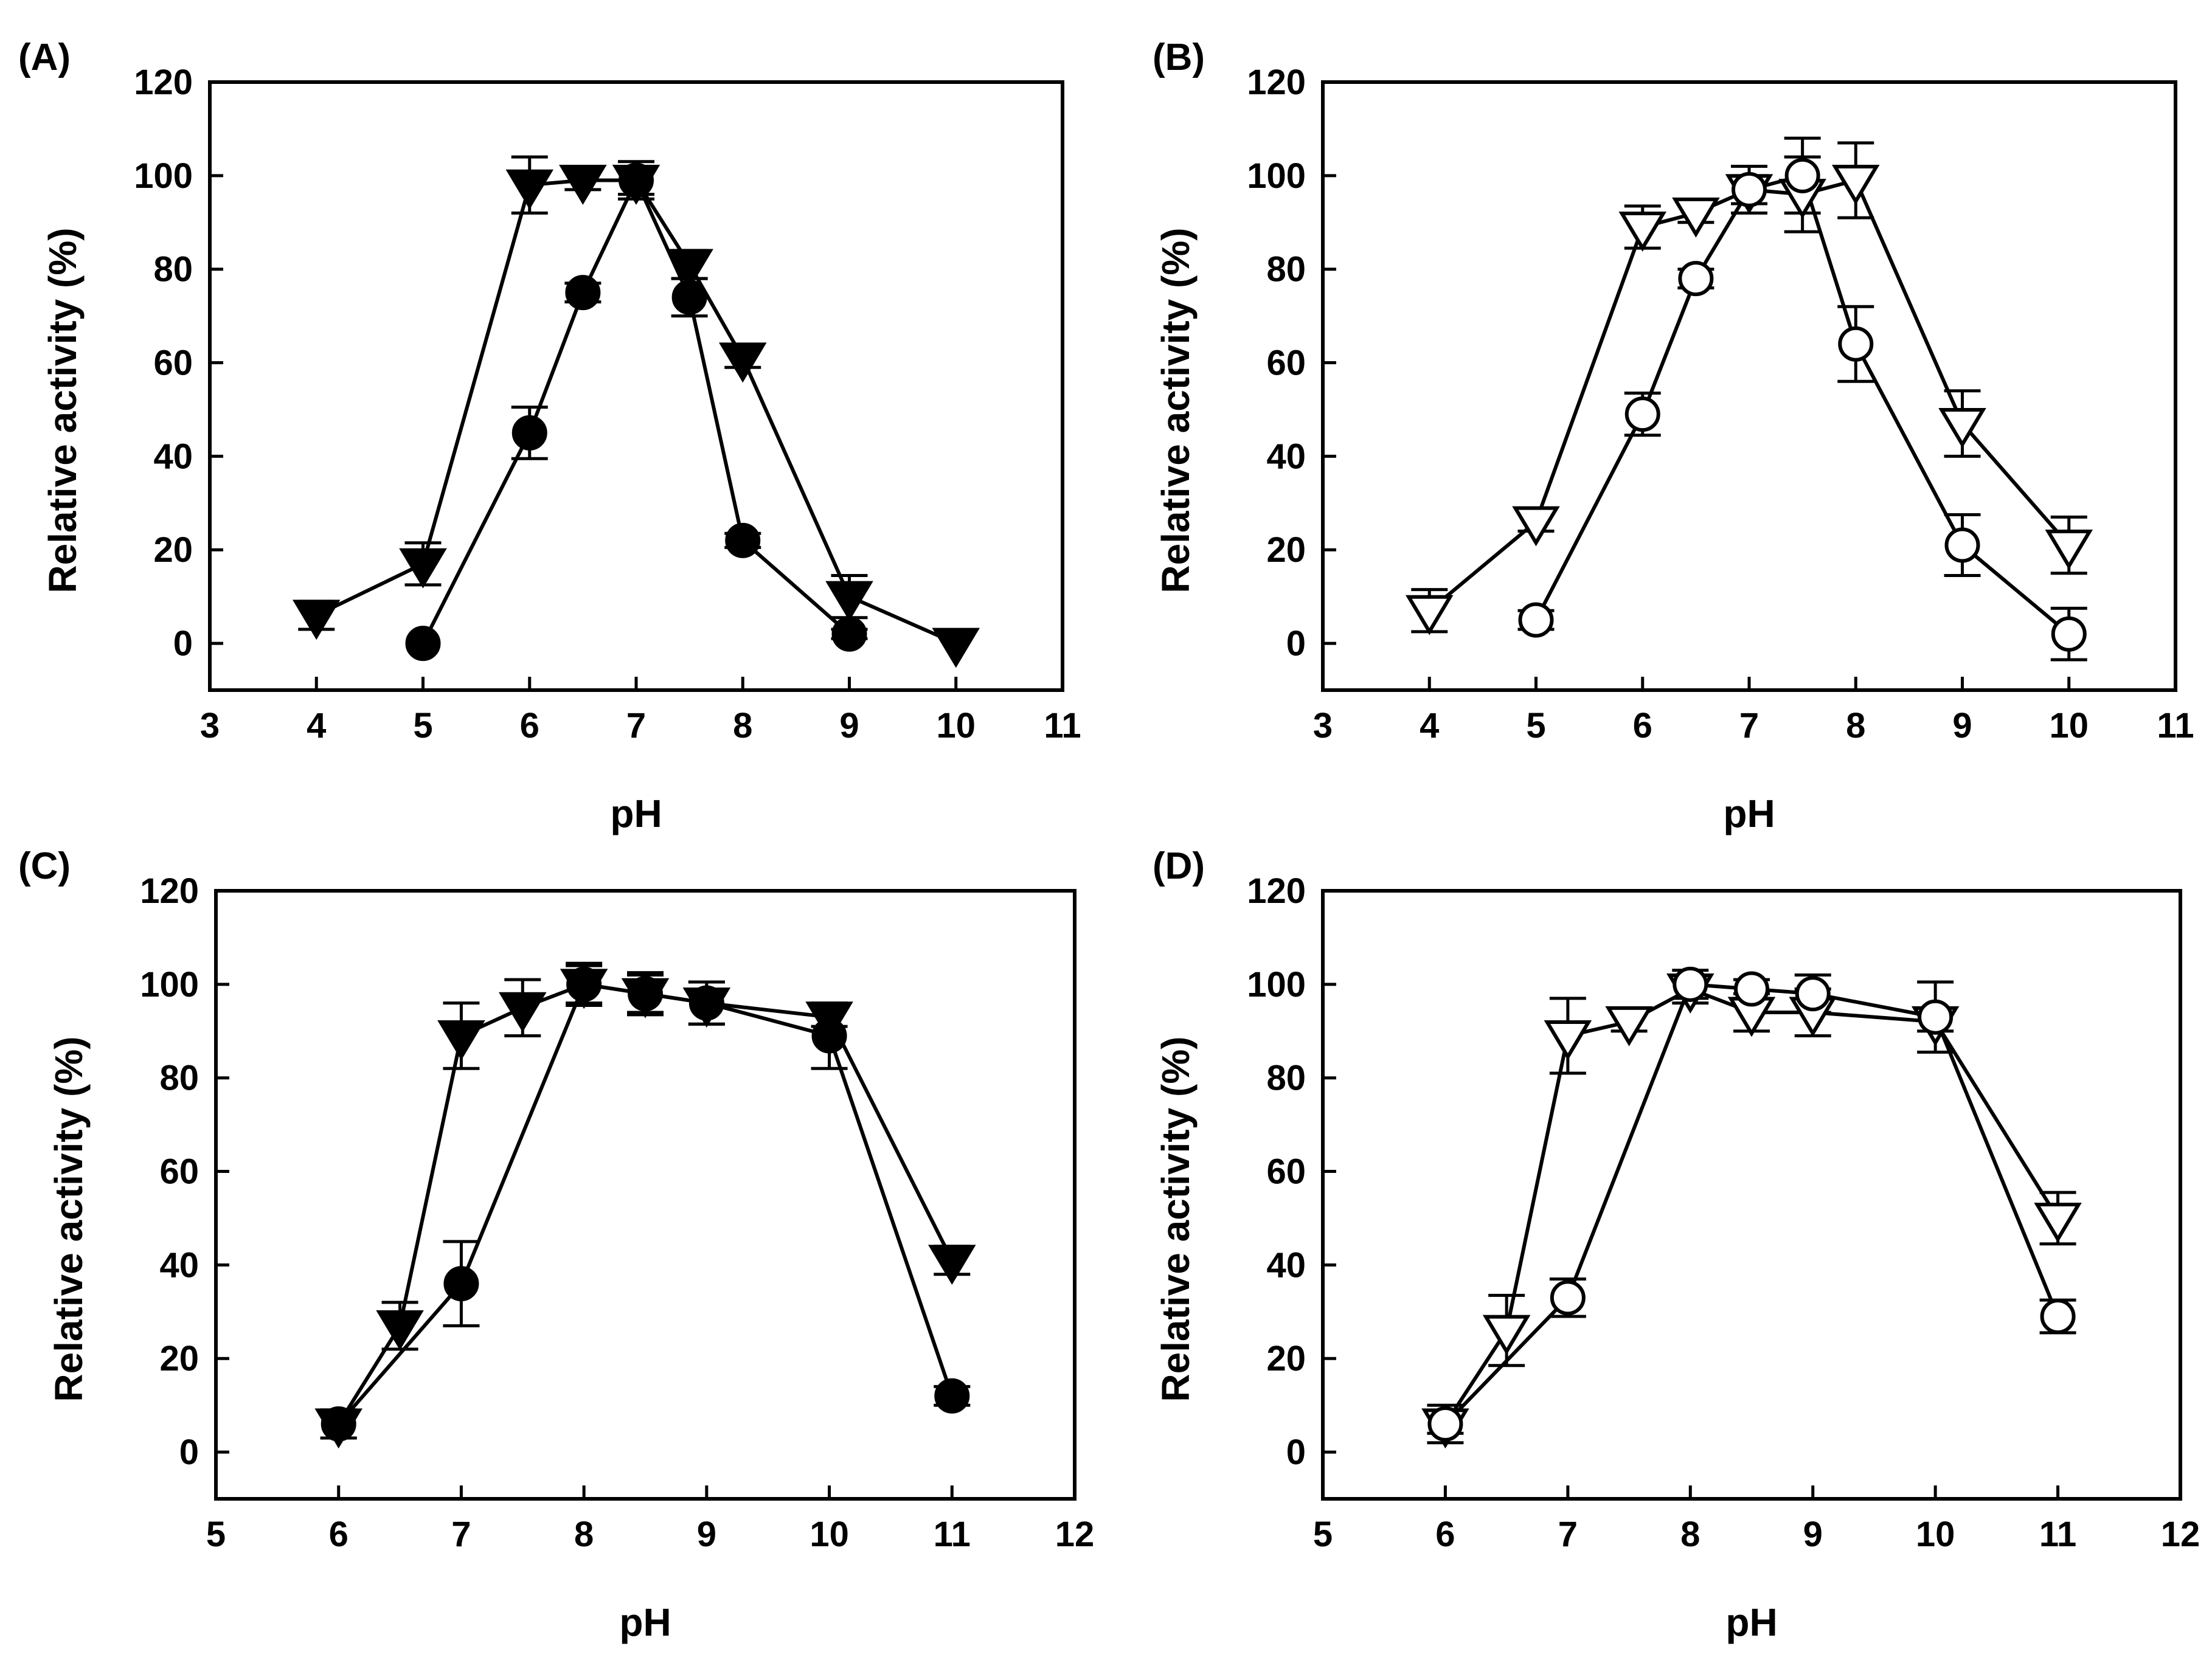 This screenshot has height=1663, width=2212. I want to click on panel-label: (C), so click(44, 866).